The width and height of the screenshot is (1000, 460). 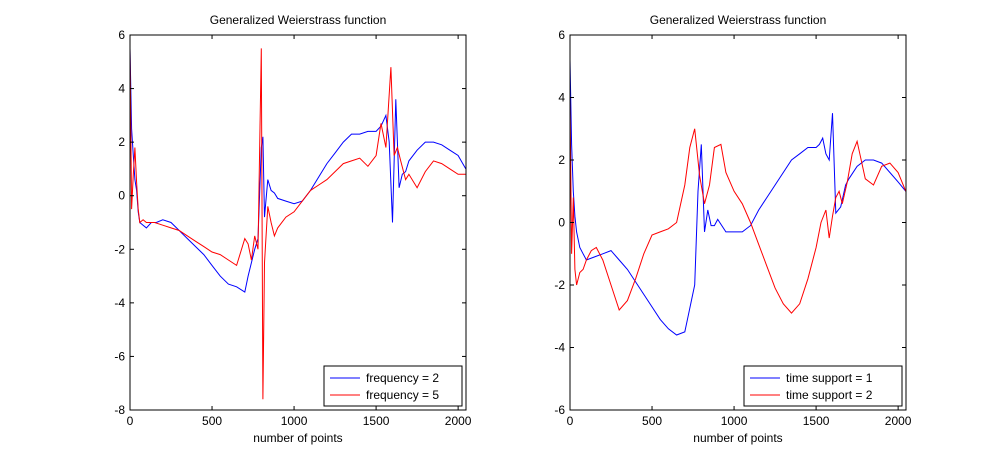 What do you see at coordinates (402, 378) in the screenshot?
I see `legend-label: frequency = 2` at bounding box center [402, 378].